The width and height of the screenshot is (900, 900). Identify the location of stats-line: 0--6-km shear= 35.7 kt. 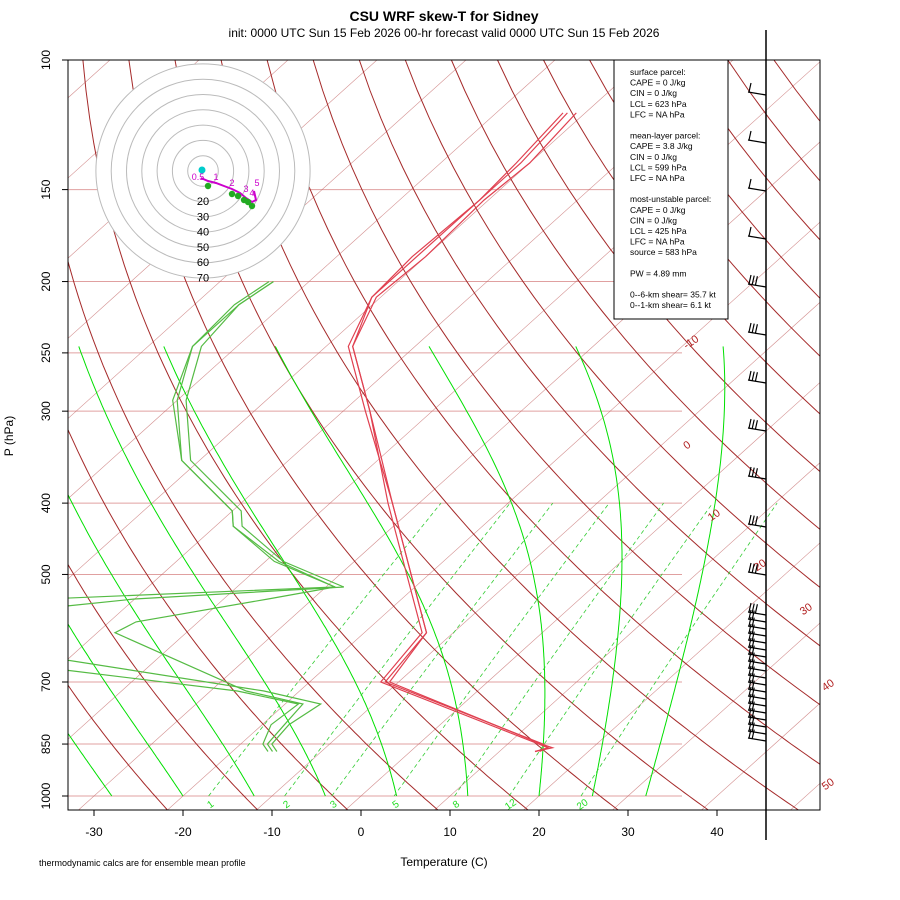
(673, 295).